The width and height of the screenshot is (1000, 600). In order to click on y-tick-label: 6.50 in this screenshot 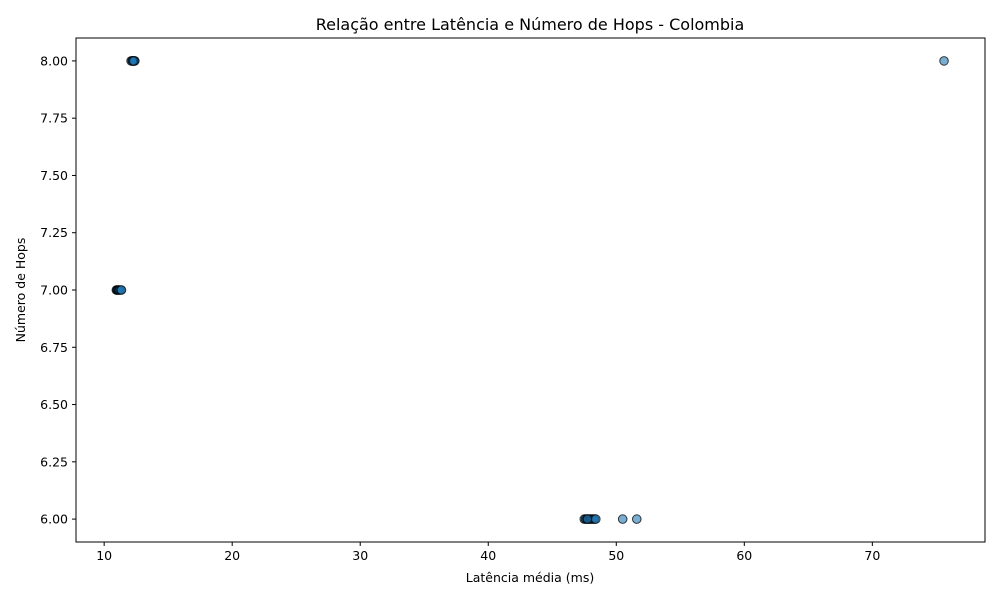, I will do `click(54, 404)`.